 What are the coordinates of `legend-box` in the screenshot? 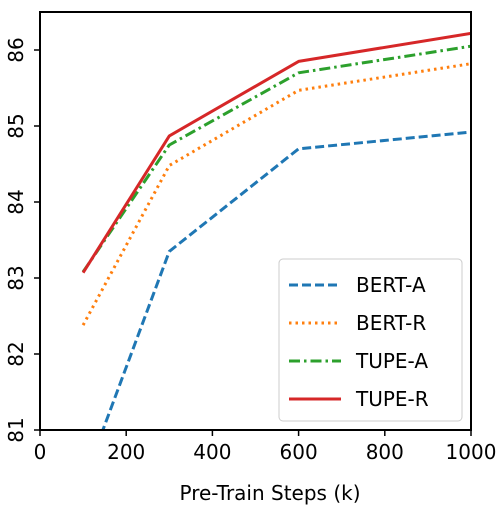 It's located at (370, 340).